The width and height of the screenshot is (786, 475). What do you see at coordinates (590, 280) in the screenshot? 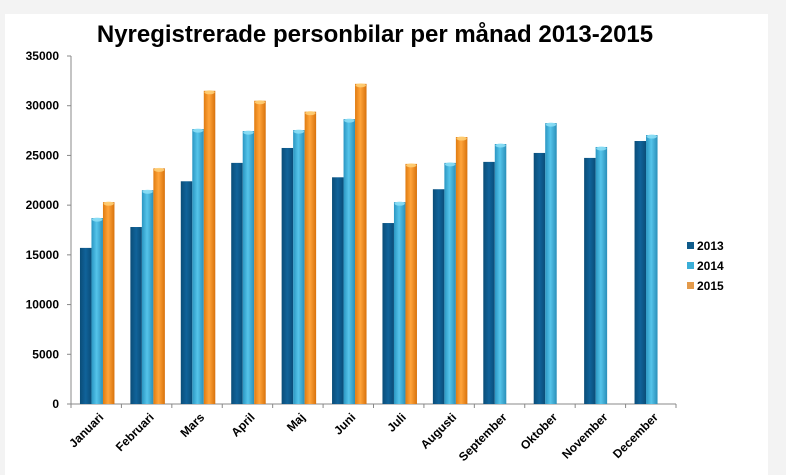
I see `bar-2013-november` at bounding box center [590, 280].